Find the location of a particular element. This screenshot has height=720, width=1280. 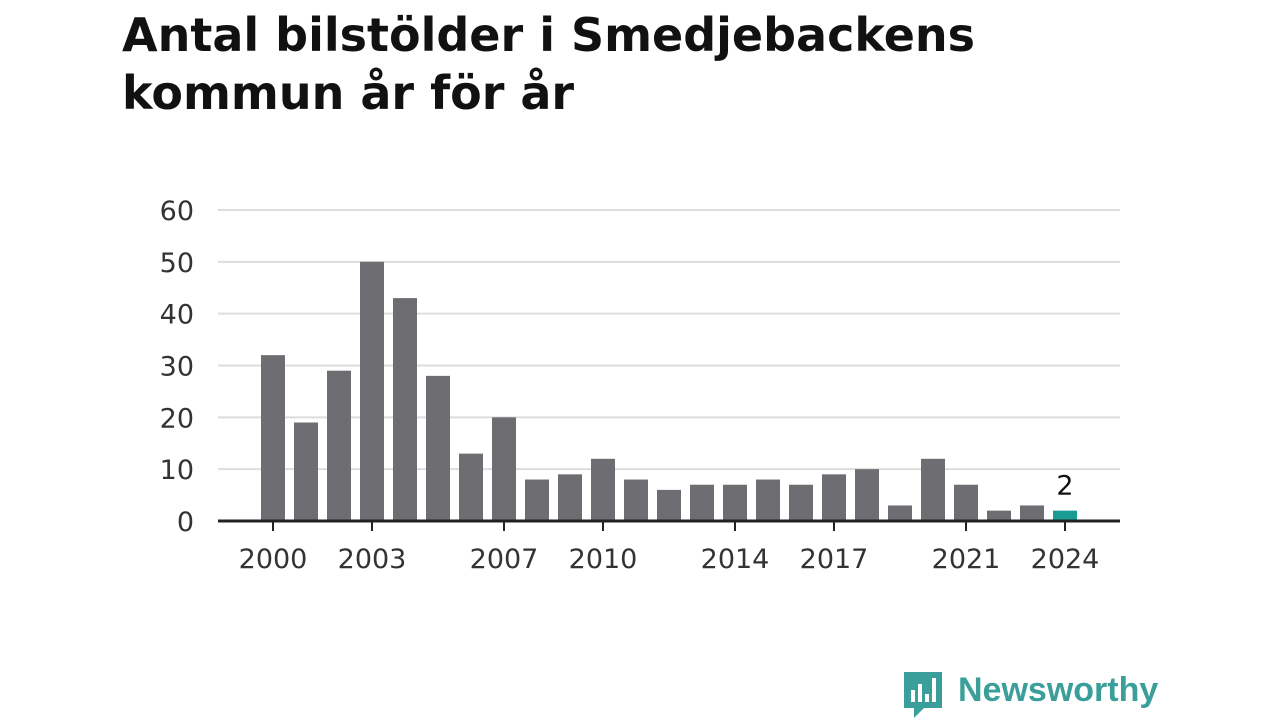

bar-2010 is located at coordinates (603, 489).